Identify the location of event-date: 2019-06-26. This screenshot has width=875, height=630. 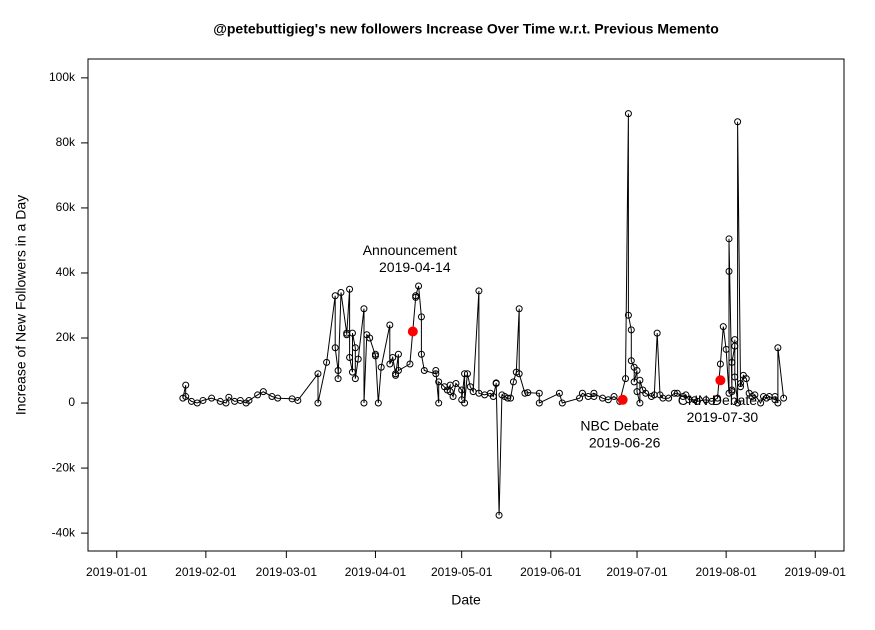
(625, 442).